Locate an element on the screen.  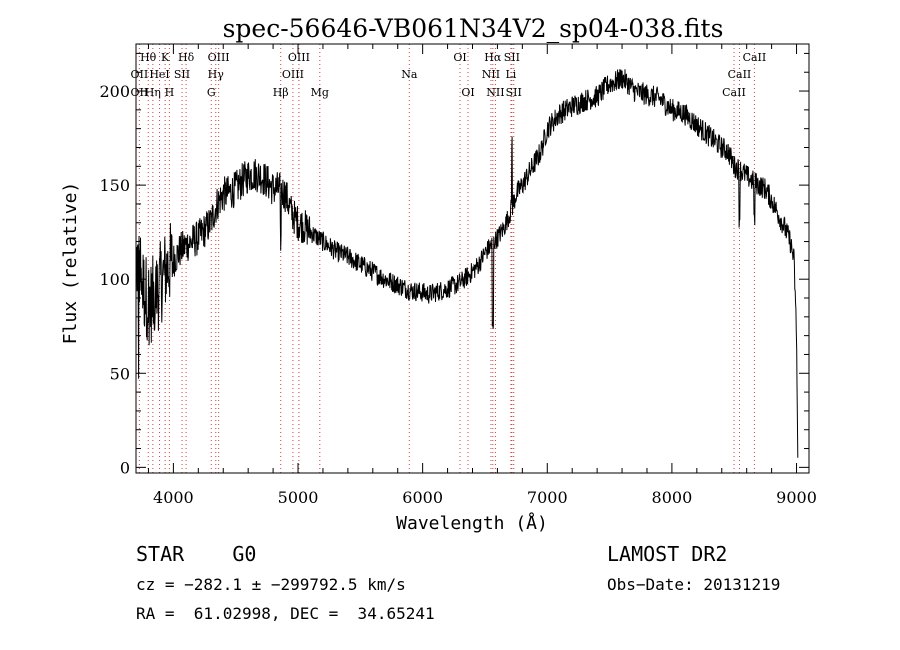
survey-name: LAMOST DR2 is located at coordinates (667, 554).